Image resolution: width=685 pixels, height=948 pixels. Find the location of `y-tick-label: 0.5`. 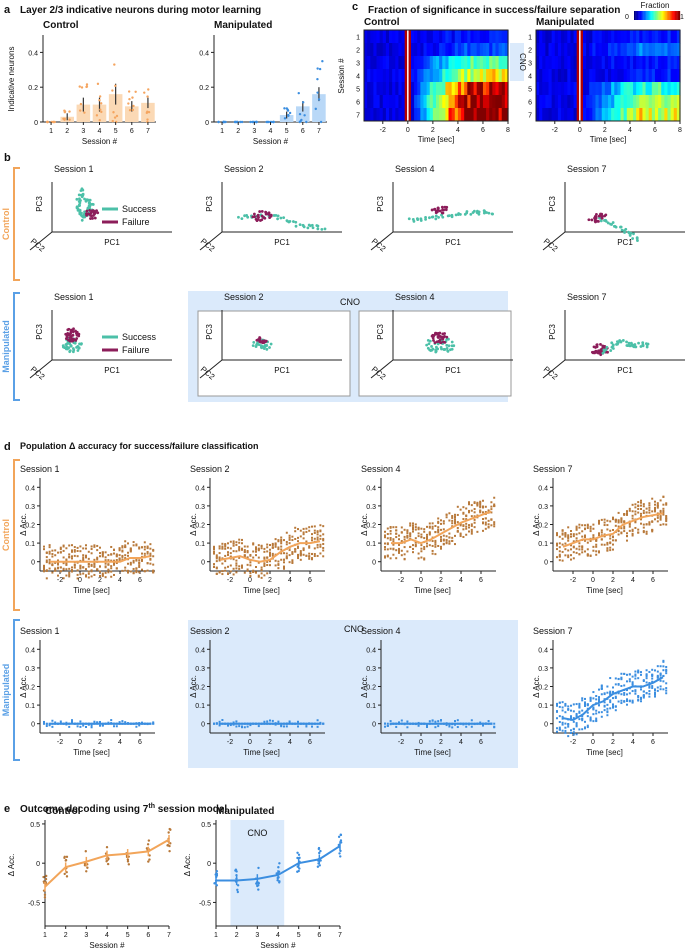

y-tick-label: 0.5 is located at coordinates (35, 825).